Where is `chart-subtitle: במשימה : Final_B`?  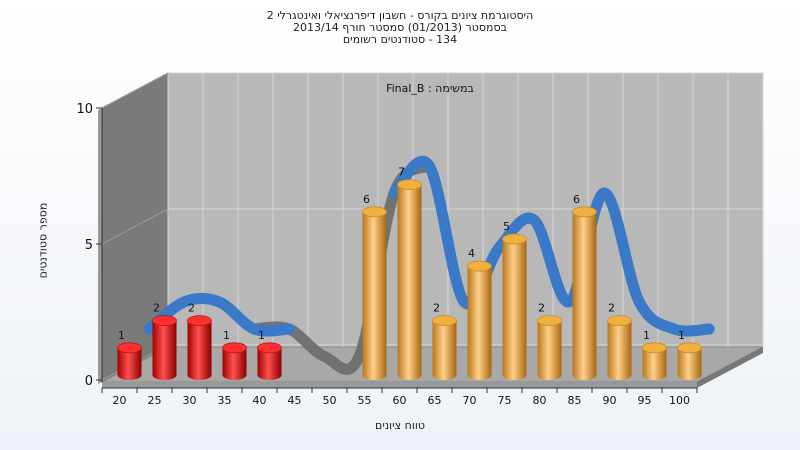
chart-subtitle: במשימה : Final_B is located at coordinates (430, 88).